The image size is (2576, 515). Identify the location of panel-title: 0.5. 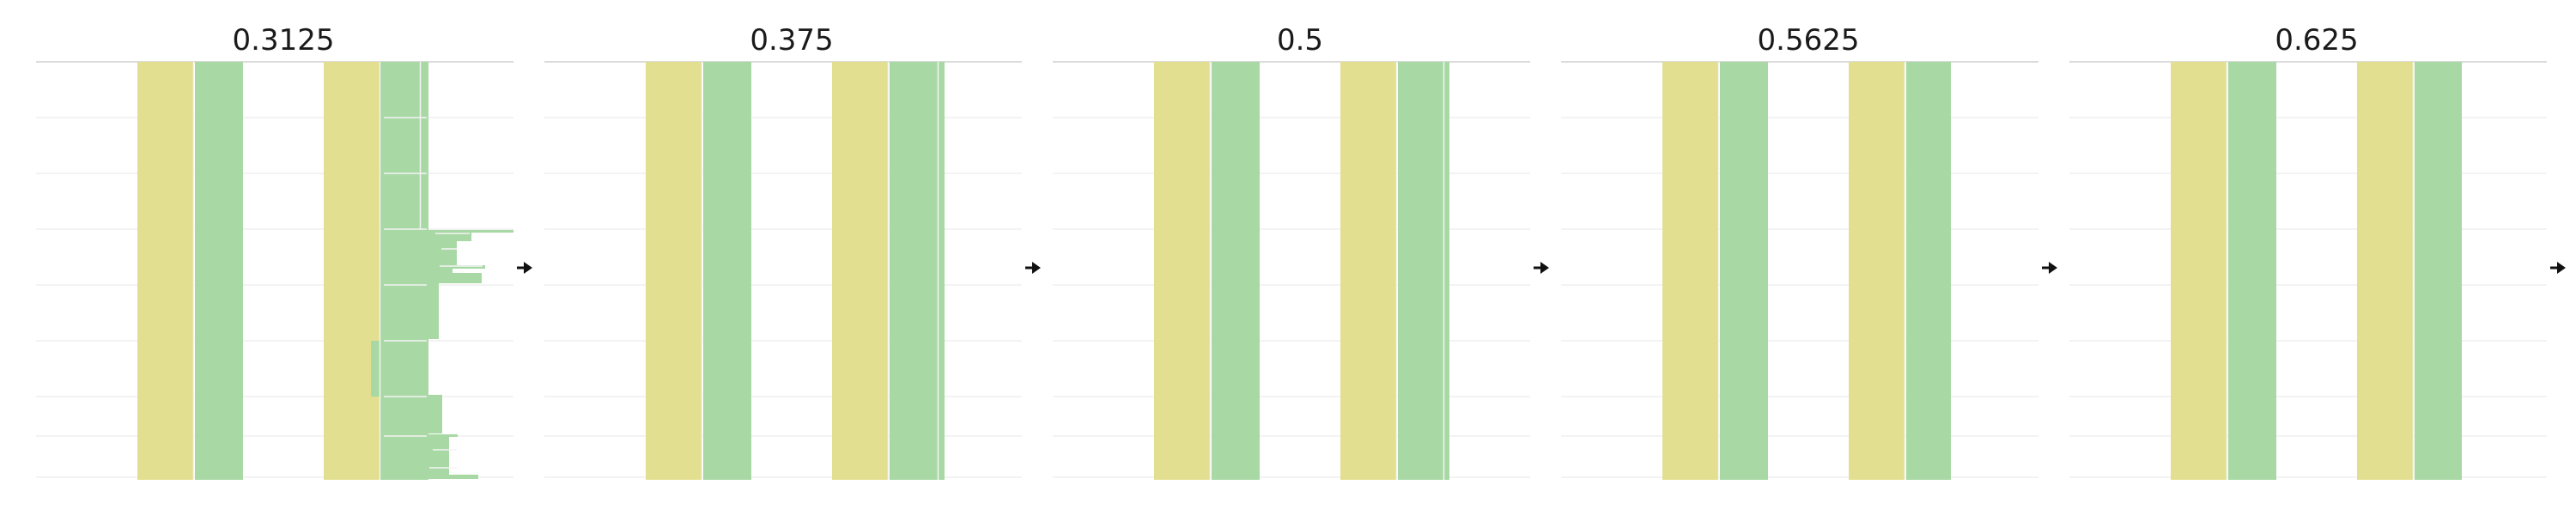
(1300, 40).